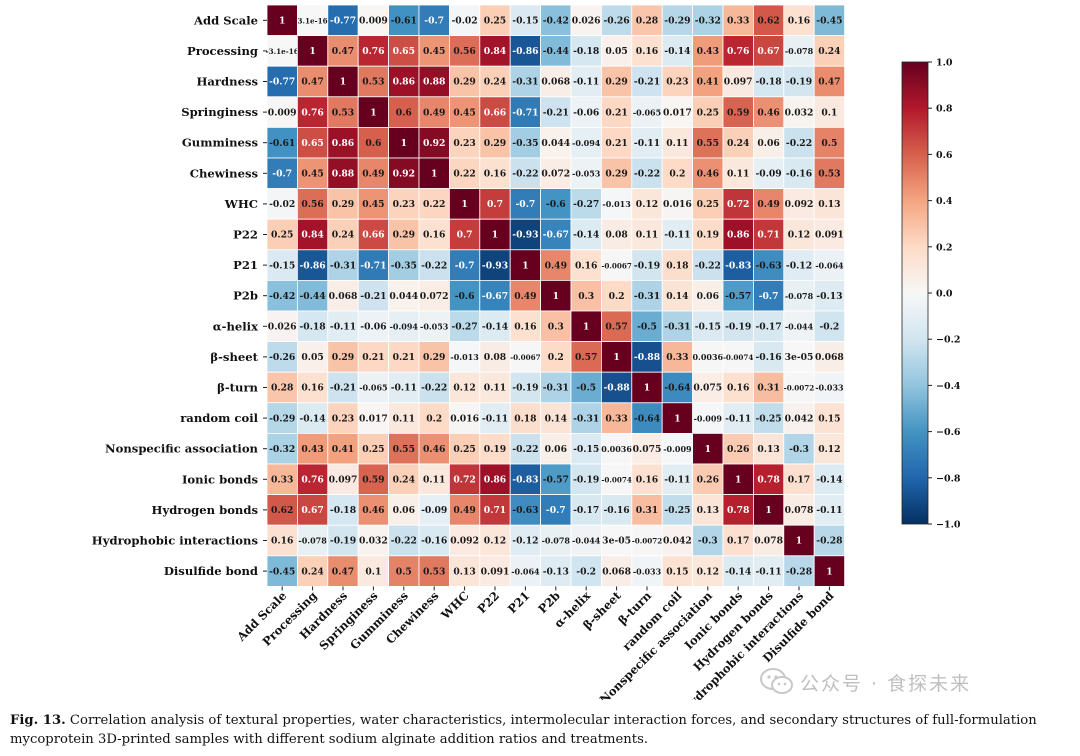 The height and width of the screenshot is (756, 1080). I want to click on colorbar-tick-label: 0.8, so click(944, 109).